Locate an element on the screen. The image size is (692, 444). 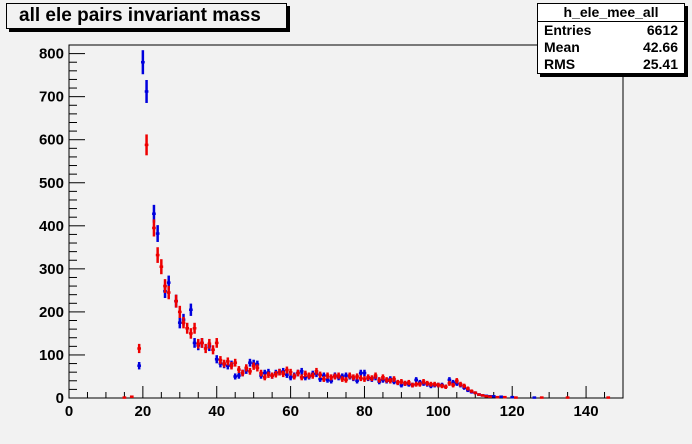
stats-histogram-name: h_ele_mee_all is located at coordinates (611, 13).